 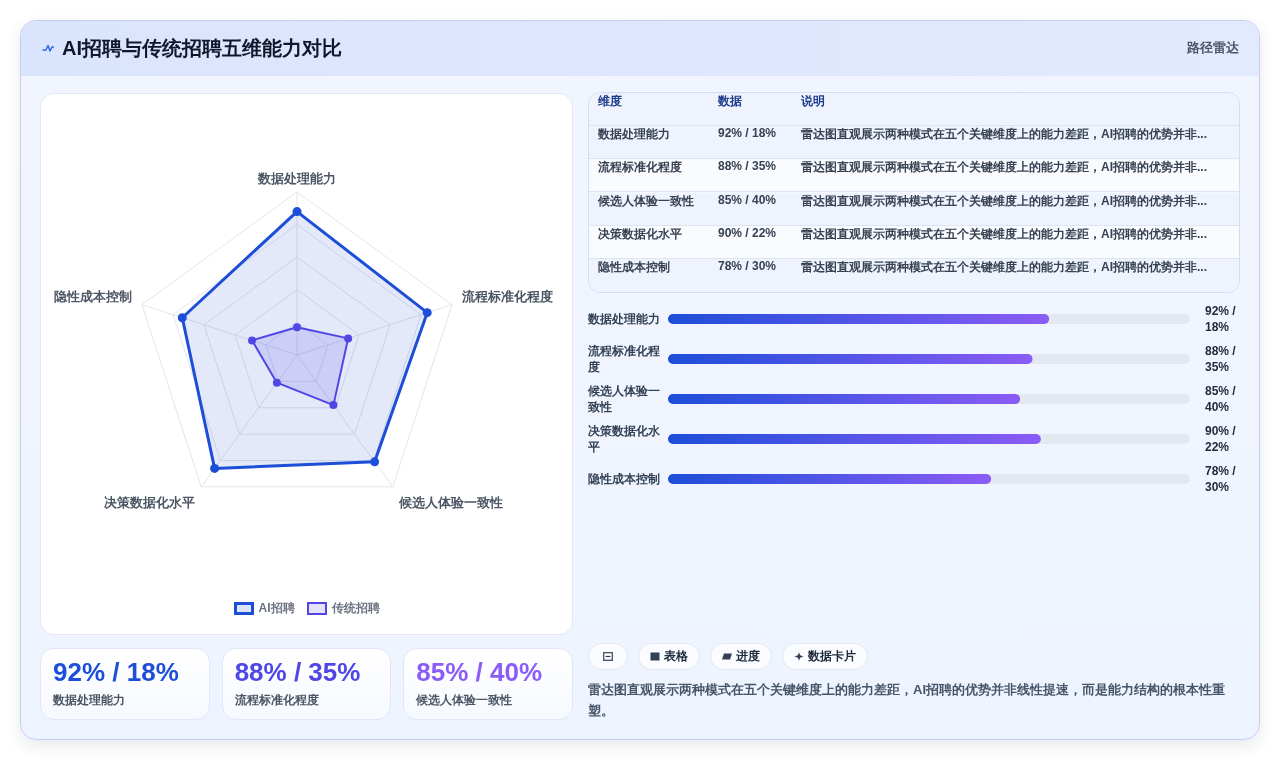 What do you see at coordinates (1221, 439) in the screenshot?
I see `data-label: 90% / 22%` at bounding box center [1221, 439].